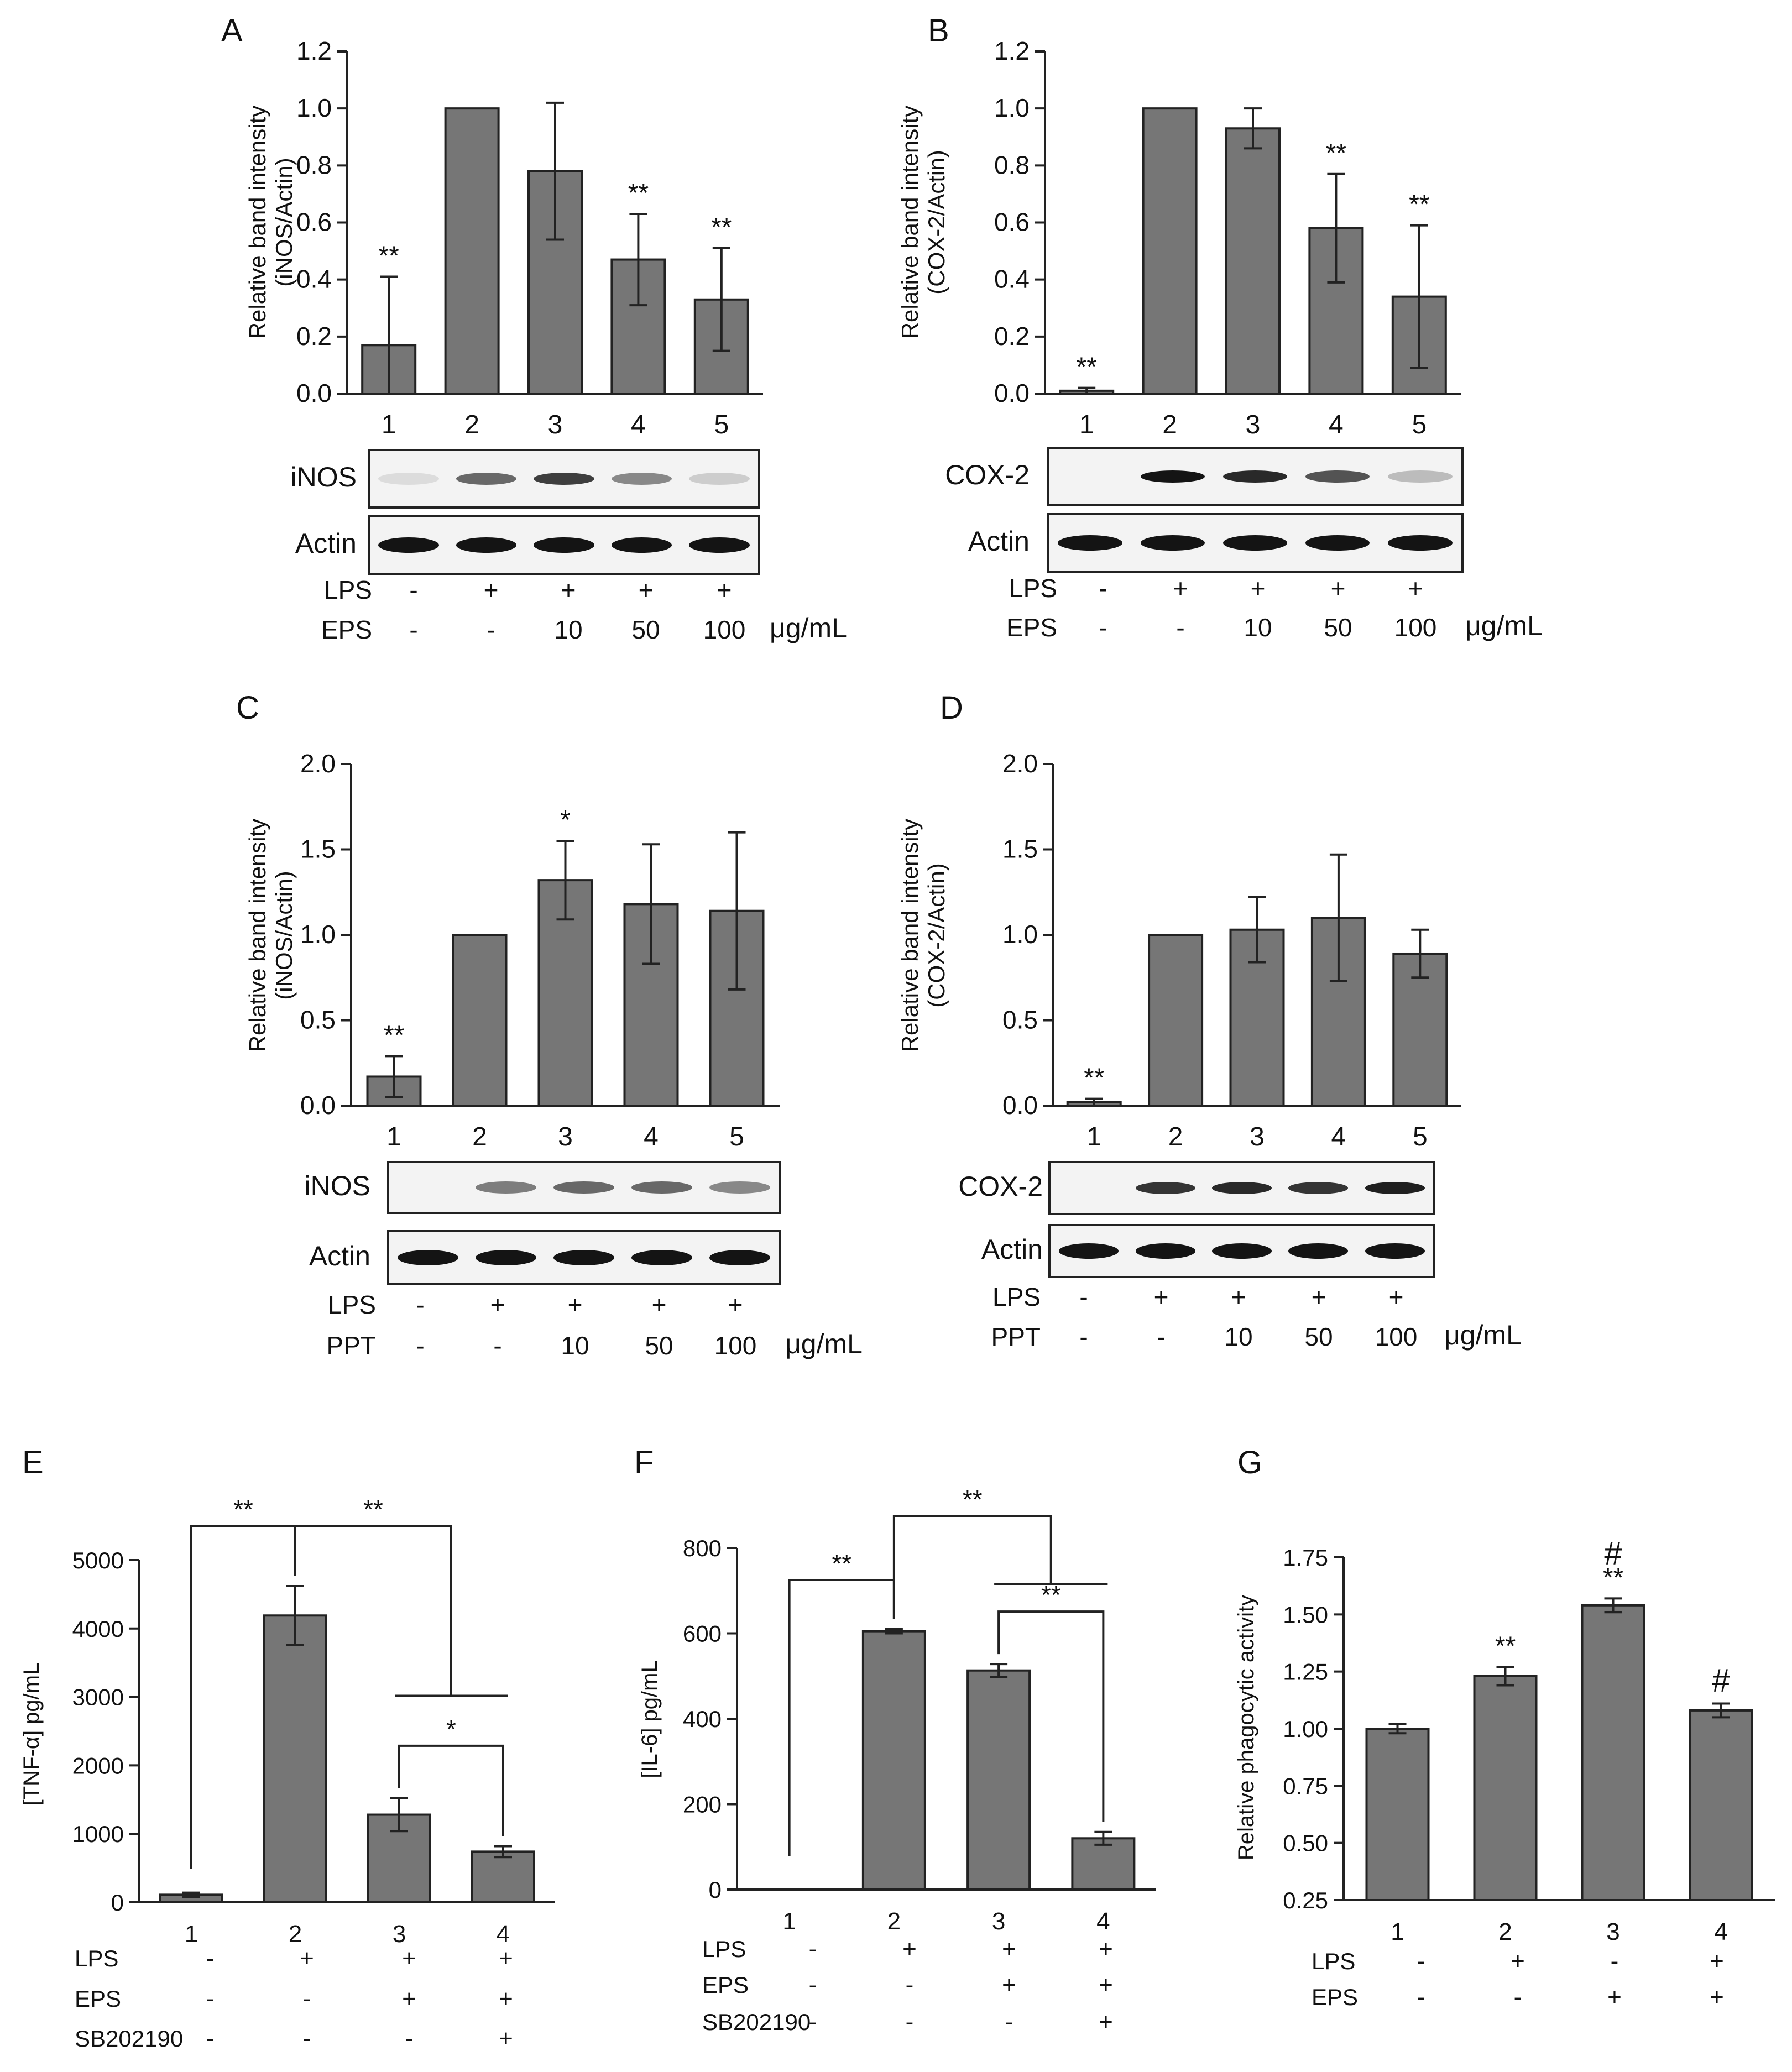  Describe the element at coordinates (1419, 205) in the screenshot. I see `panel-b-significance-5: **` at that location.